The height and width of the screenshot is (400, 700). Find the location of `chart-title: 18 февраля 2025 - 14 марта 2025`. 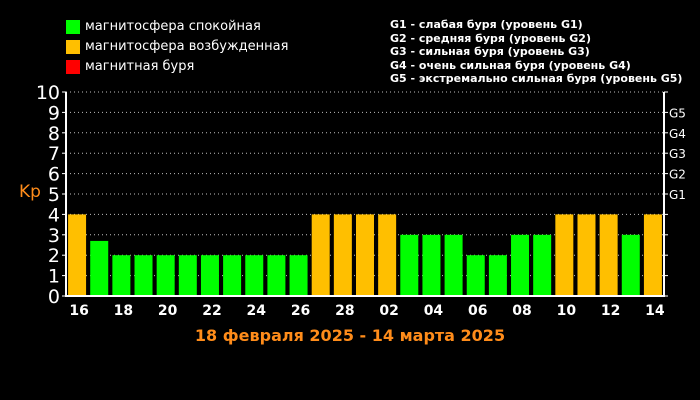

chart-title: 18 февраля 2025 - 14 марта 2025 is located at coordinates (350, 335).